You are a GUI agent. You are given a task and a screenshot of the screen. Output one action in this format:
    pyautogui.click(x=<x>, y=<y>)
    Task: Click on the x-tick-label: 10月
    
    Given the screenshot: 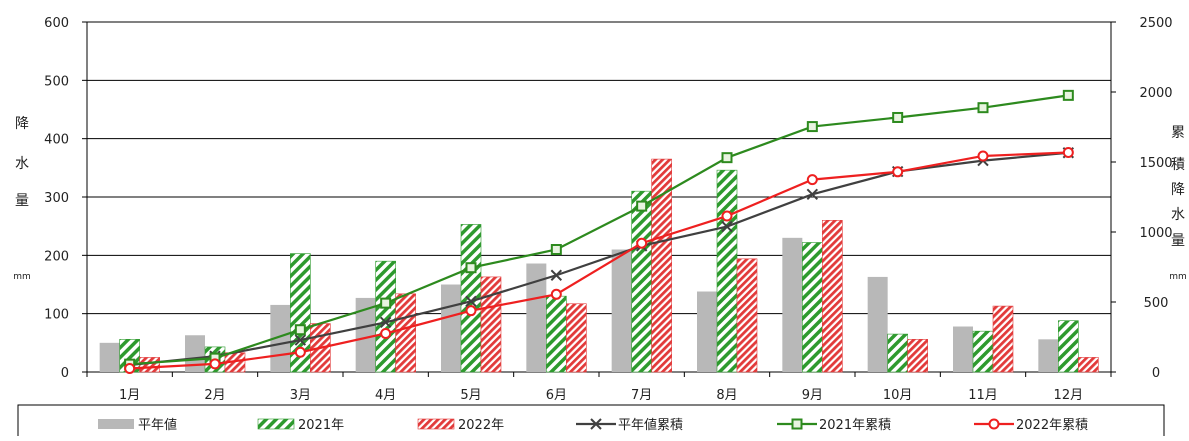 What is the action you would take?
    pyautogui.click(x=898, y=395)
    